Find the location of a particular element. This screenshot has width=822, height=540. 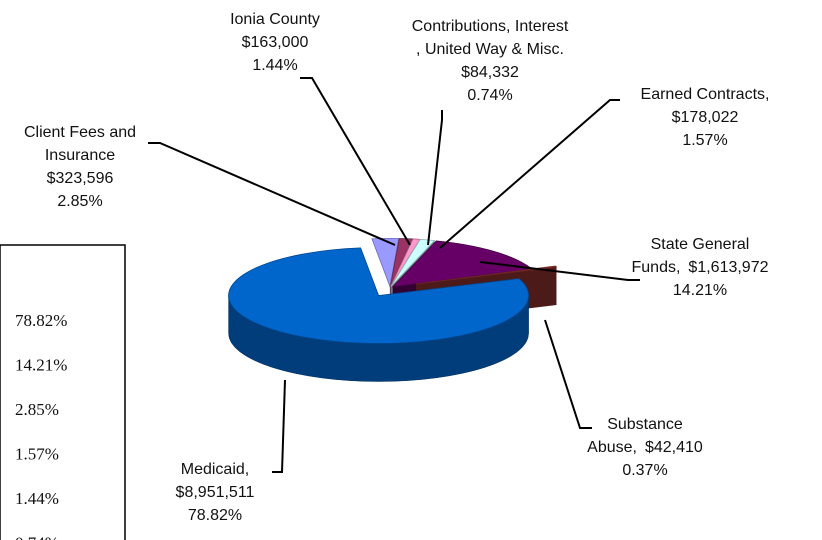

data-label: 1.44% is located at coordinates (274, 65).